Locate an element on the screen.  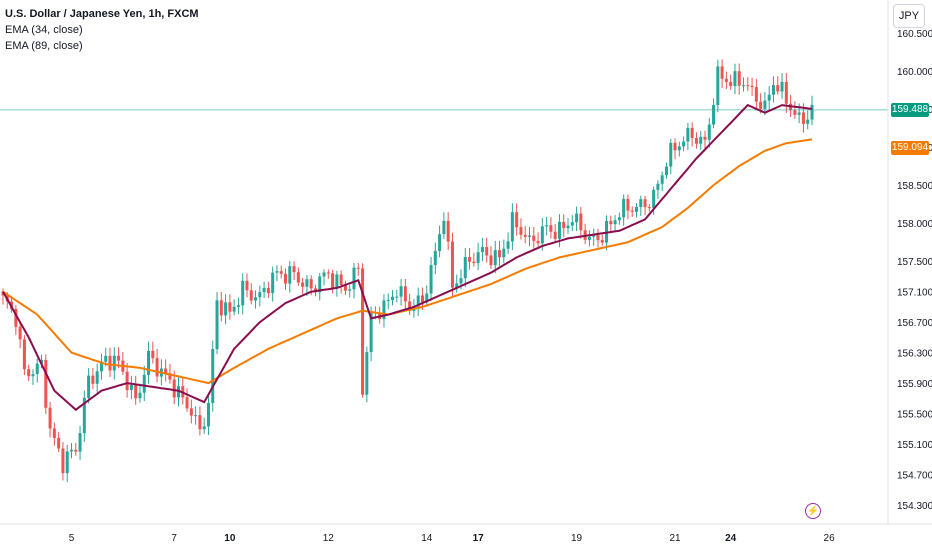
x-tick-label: 5 is located at coordinates (72, 538).